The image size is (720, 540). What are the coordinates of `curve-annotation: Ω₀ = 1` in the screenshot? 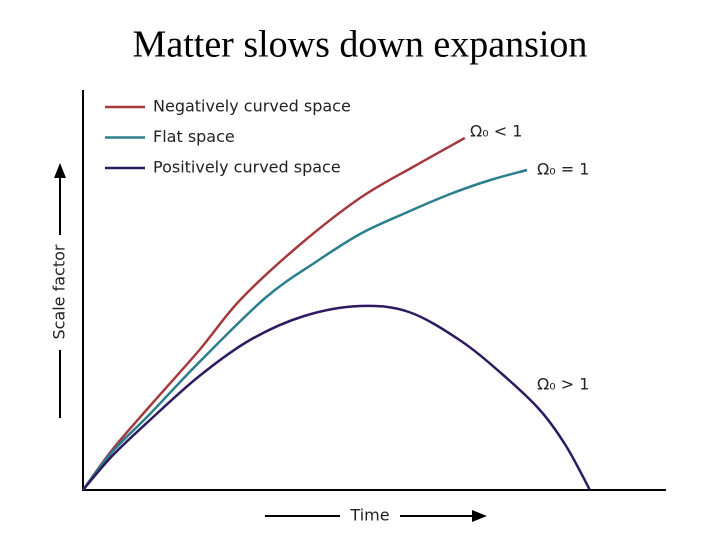 It's located at (563, 169).